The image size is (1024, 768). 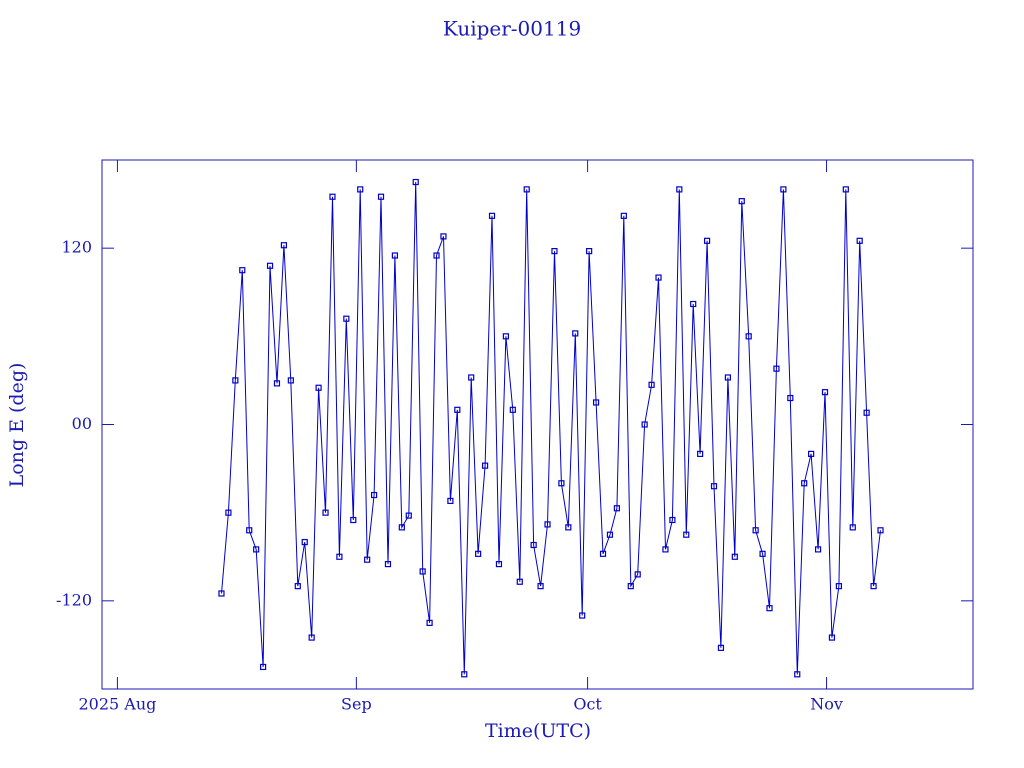 I want to click on y-tick-label: 120, so click(x=76, y=247).